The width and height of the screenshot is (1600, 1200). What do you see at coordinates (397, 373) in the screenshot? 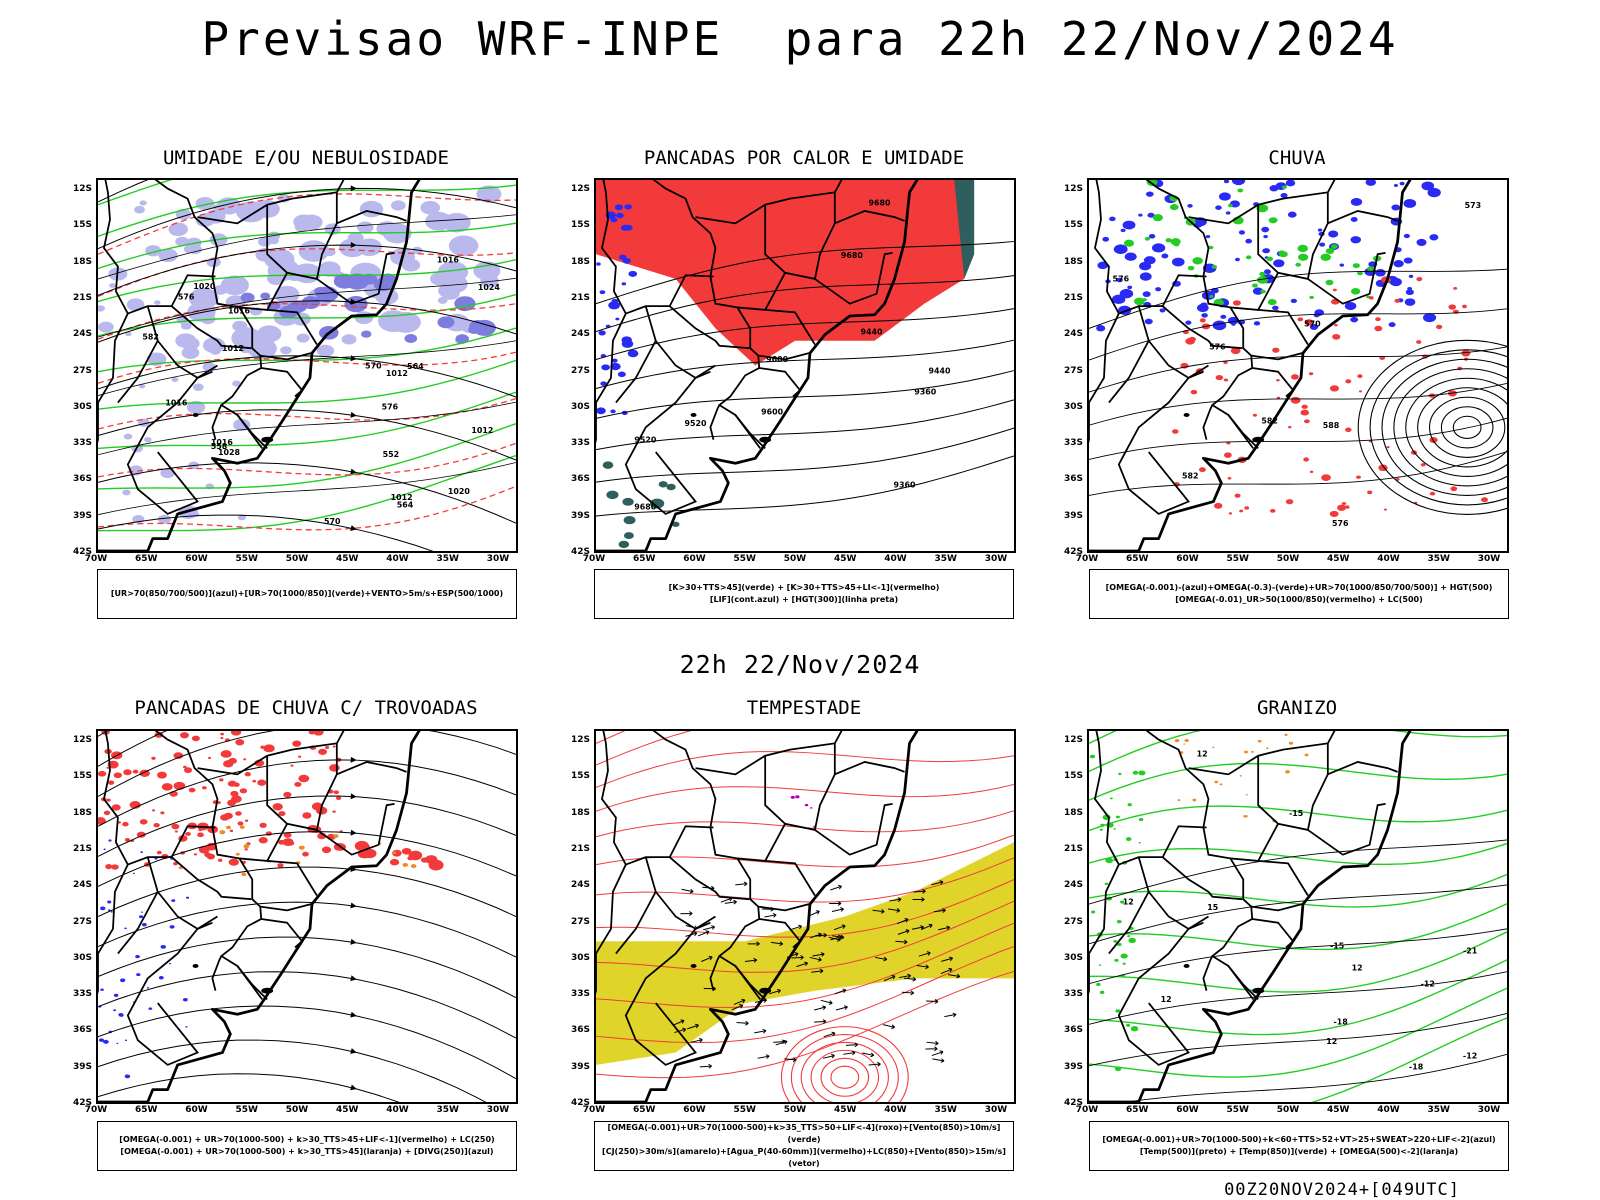
I see `contour-label: 1012` at bounding box center [397, 373].